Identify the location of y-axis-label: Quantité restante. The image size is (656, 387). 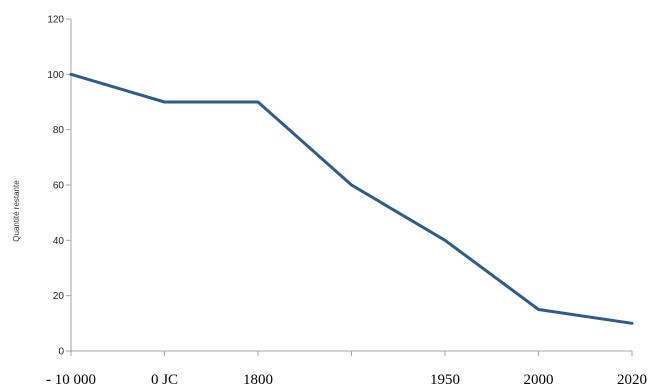
(16, 211).